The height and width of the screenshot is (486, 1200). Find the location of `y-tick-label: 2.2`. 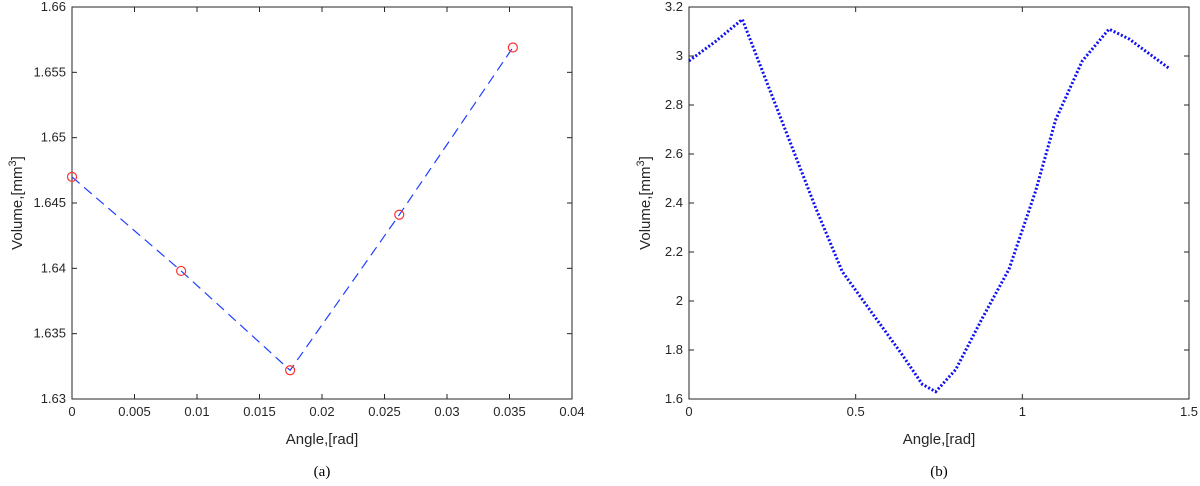

y-tick-label: 2.2 is located at coordinates (674, 251).